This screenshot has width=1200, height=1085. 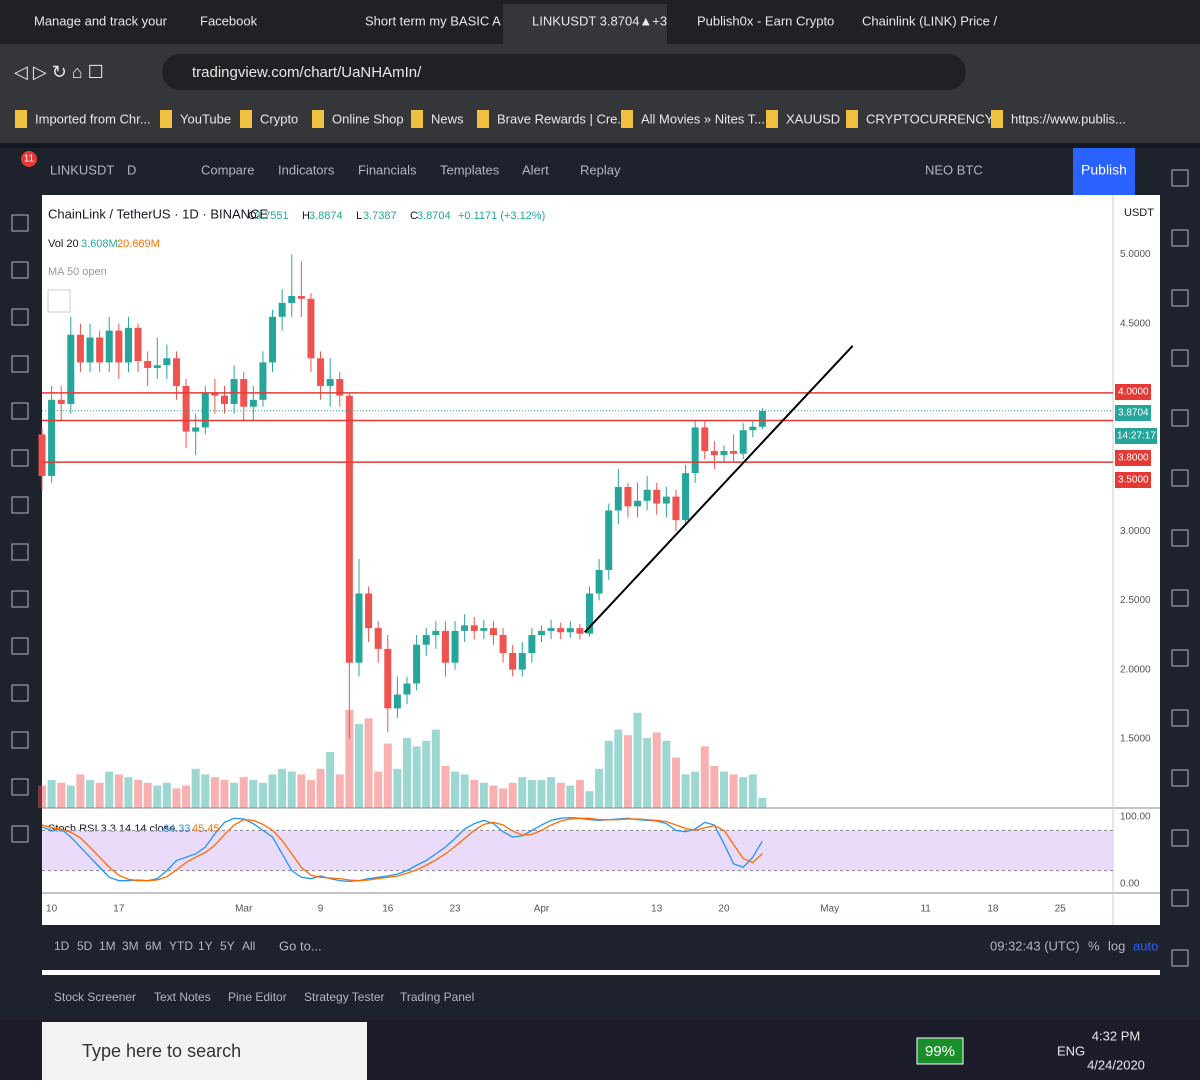 What do you see at coordinates (248, 946) in the screenshot?
I see `range-button: All` at bounding box center [248, 946].